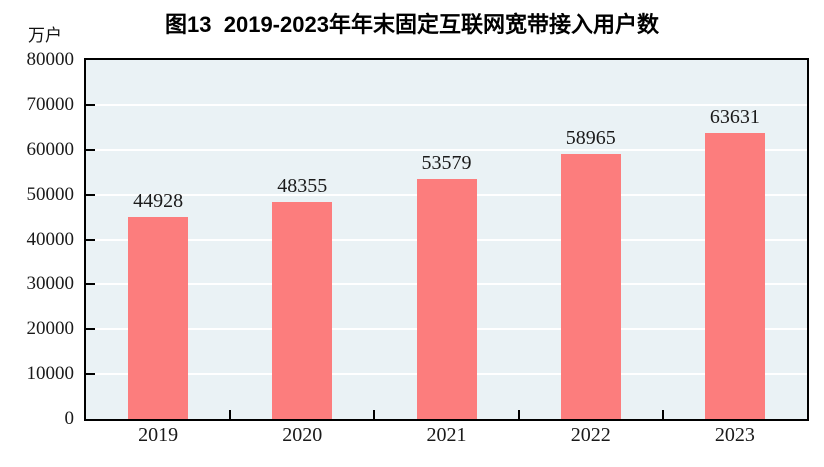  I want to click on x-tick-label: 2023, so click(734, 435).